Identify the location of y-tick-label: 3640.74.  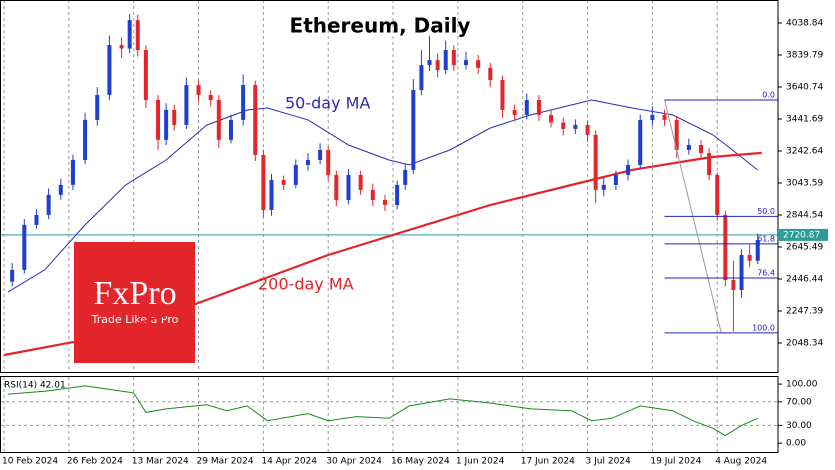
(804, 88).